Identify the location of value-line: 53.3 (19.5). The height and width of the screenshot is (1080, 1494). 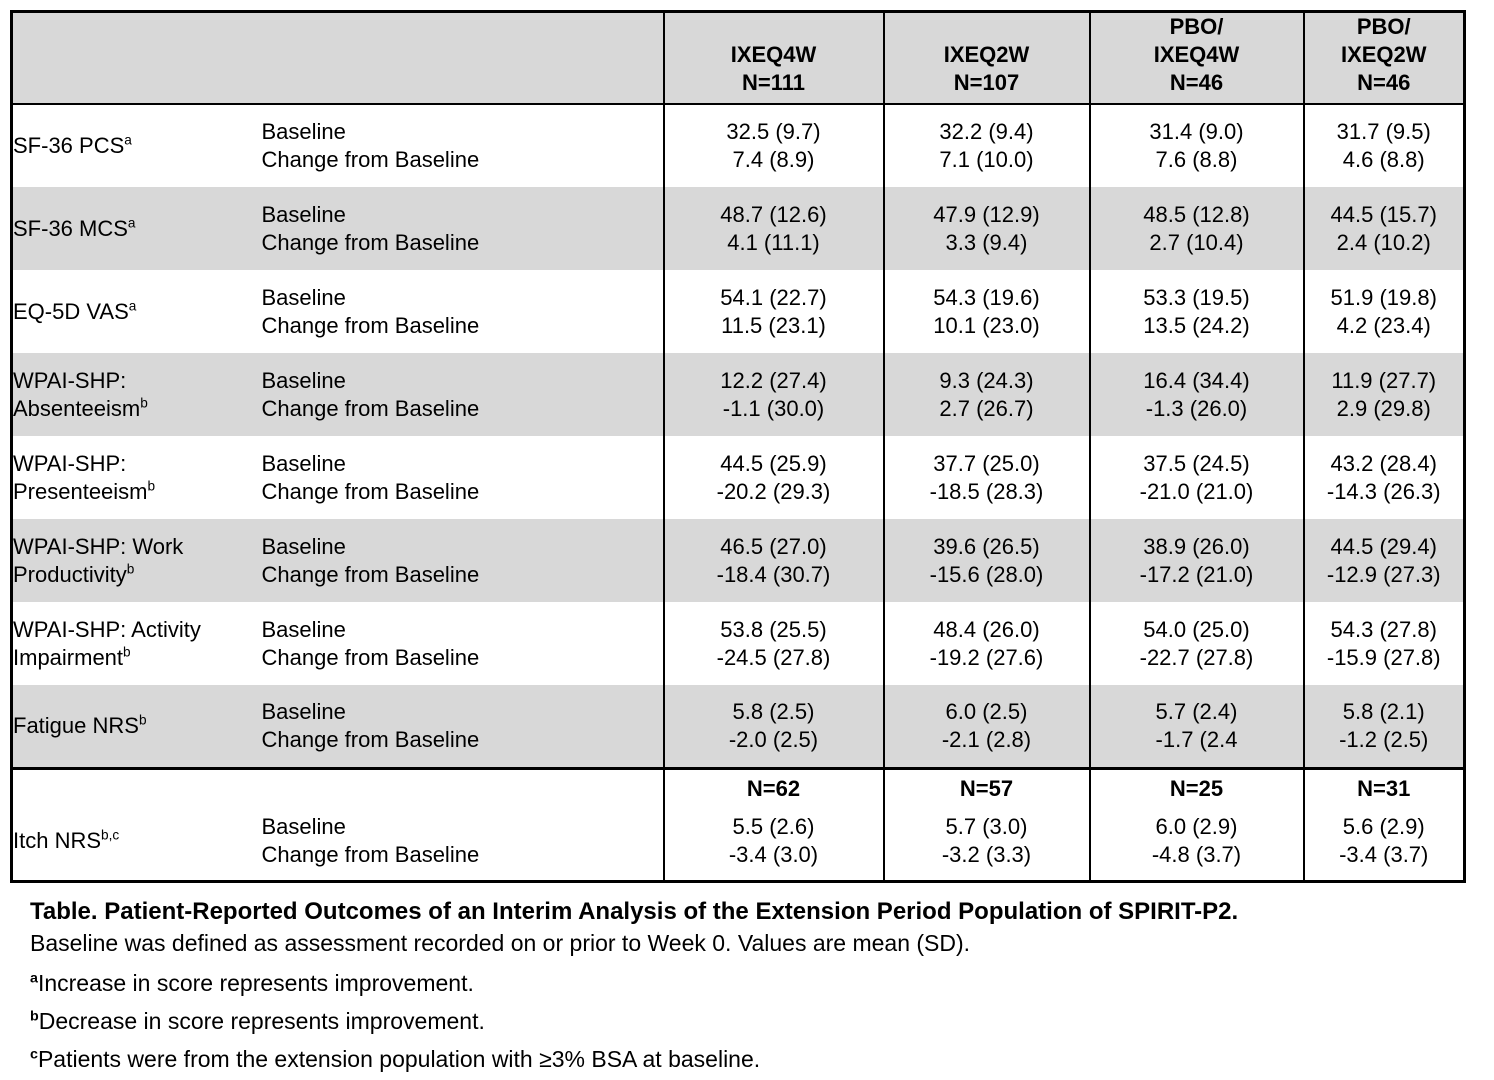
(1196, 297).